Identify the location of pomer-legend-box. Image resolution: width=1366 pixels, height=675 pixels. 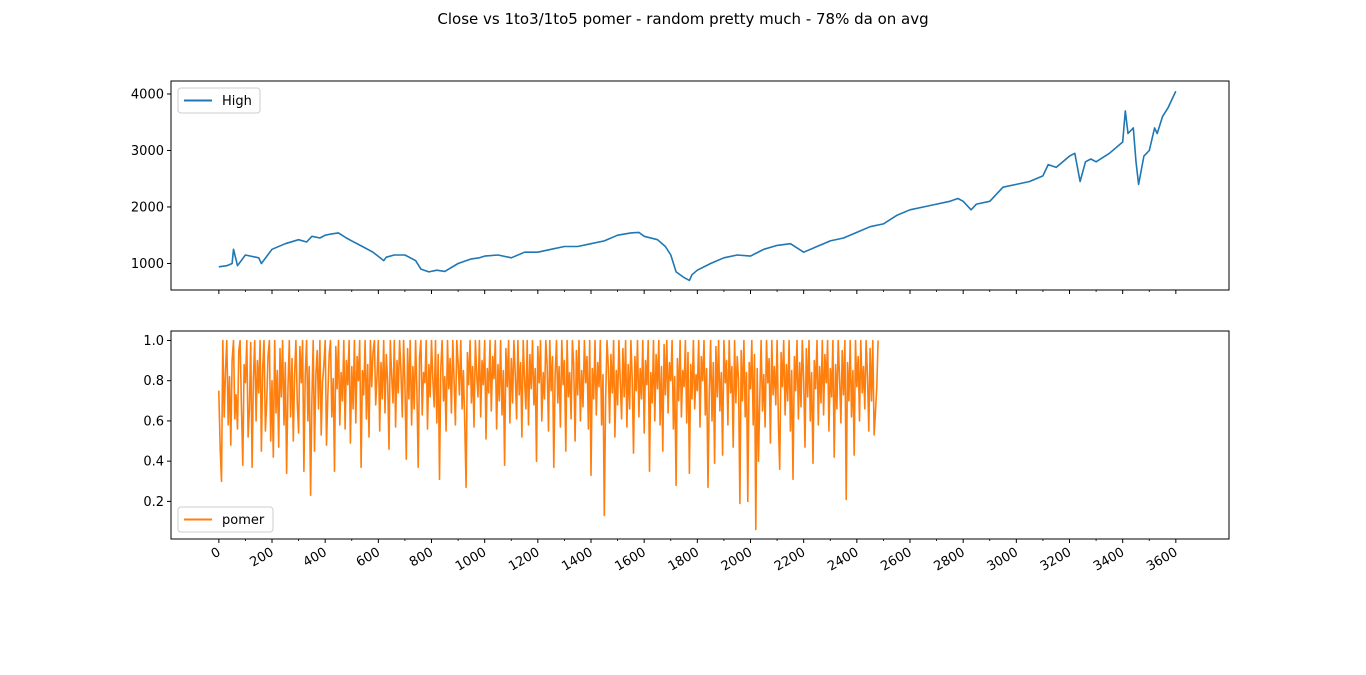
(225, 519).